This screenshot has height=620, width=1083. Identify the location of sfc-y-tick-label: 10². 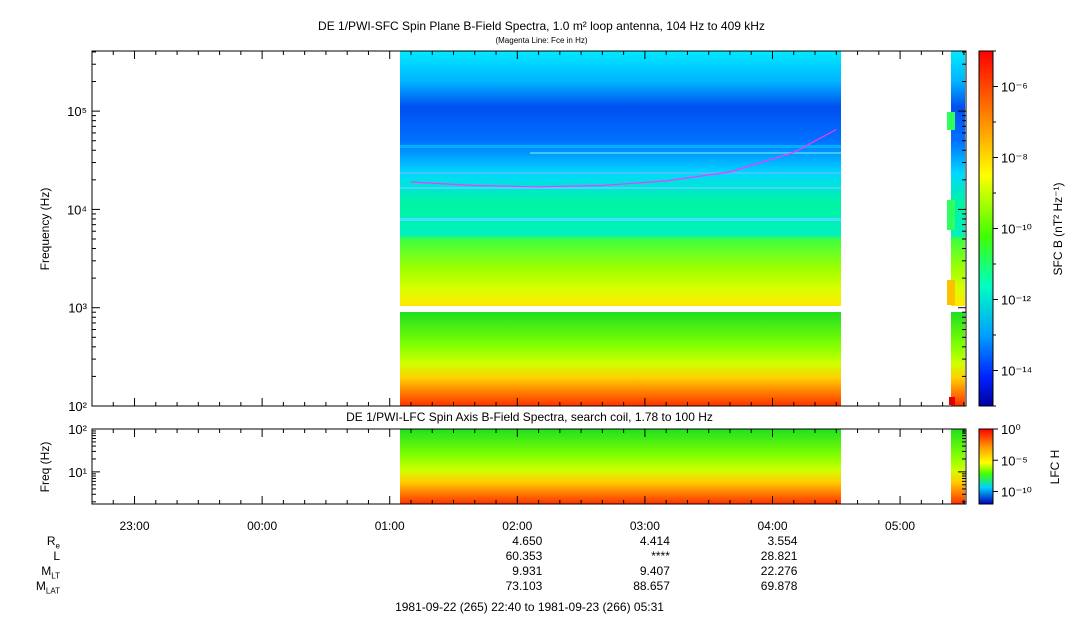
(77, 406).